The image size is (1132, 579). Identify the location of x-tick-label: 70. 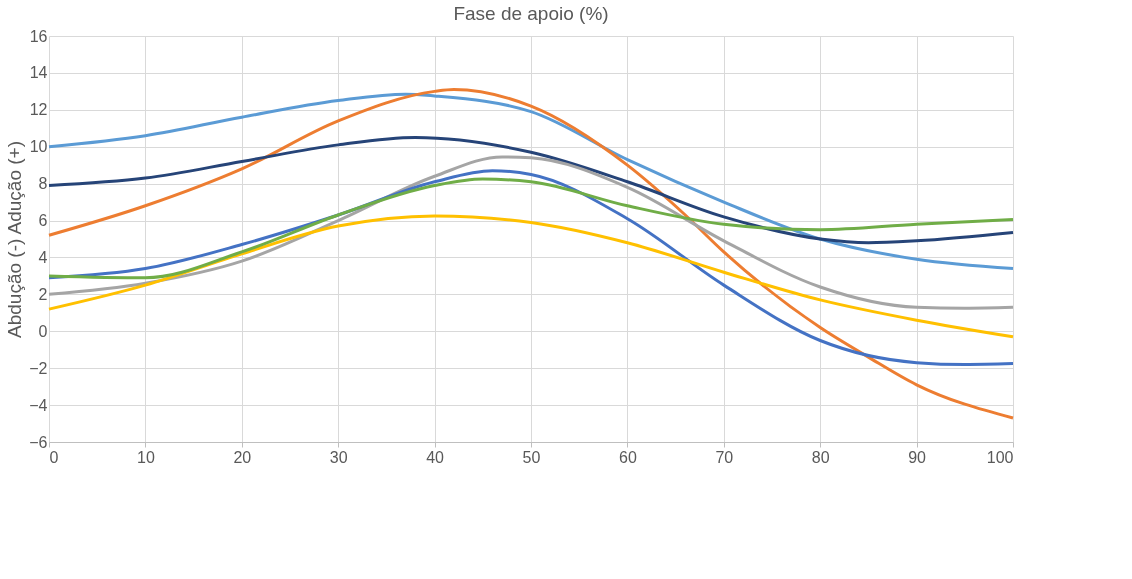
(724, 457).